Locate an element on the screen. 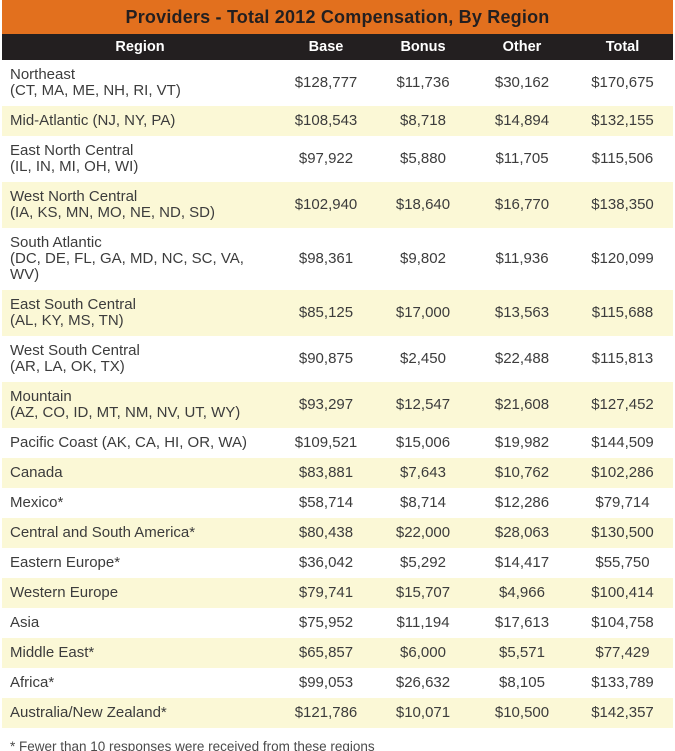  column-header-other: Other is located at coordinates (522, 47).